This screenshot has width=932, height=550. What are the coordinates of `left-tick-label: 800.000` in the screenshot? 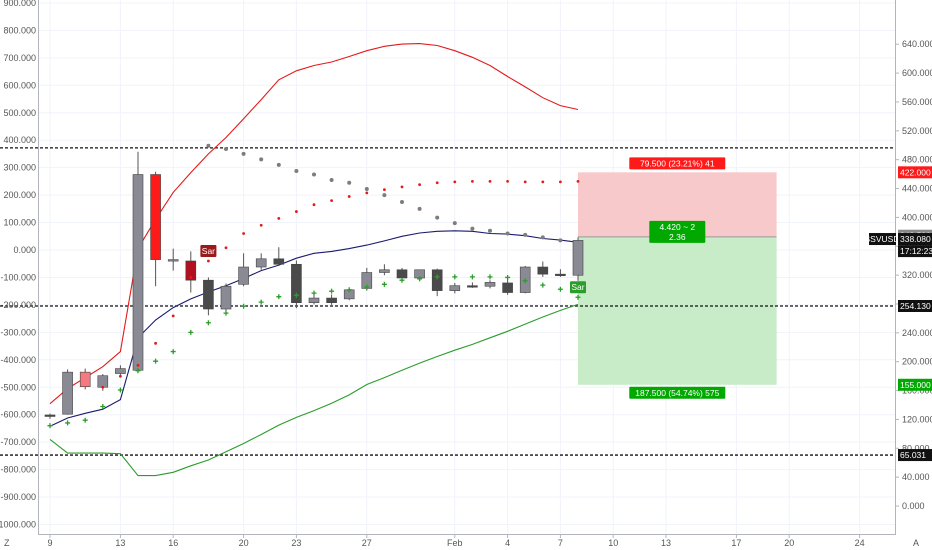 It's located at (19, 30).